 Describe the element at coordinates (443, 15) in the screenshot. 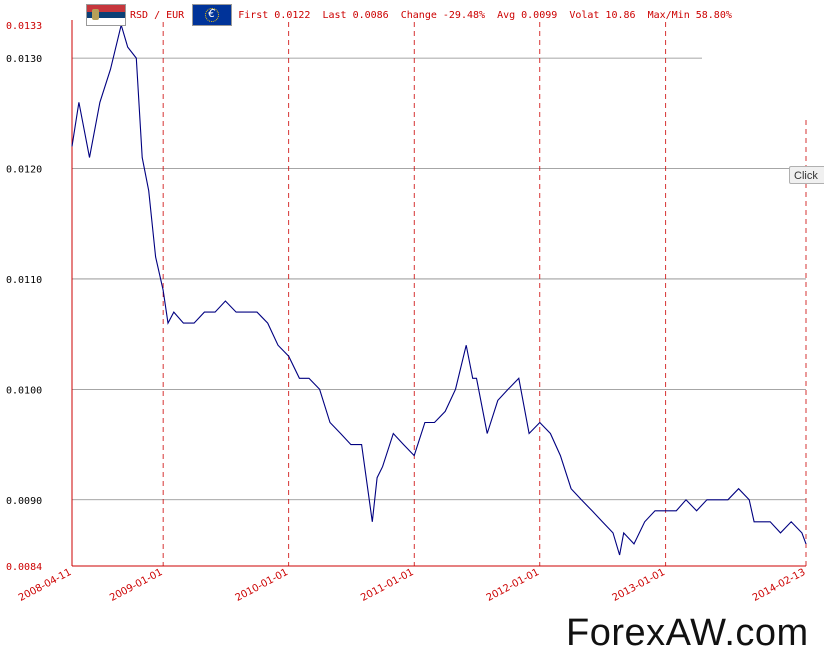

I see `stat-change: Change -29.48%` at that location.